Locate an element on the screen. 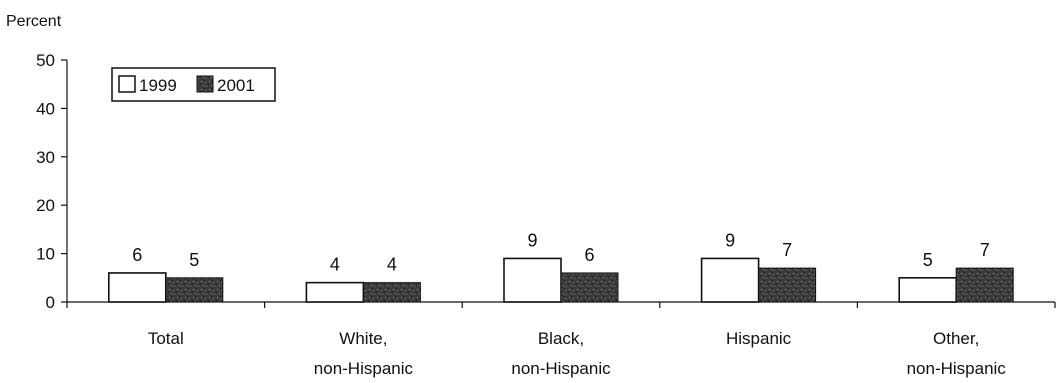  legend-swatch-1999 is located at coordinates (127, 84).